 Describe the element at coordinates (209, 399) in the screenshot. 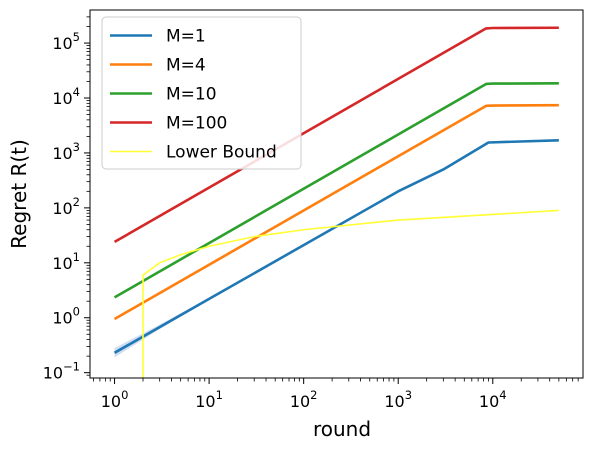

I see `x-tick-label: 10¹` at that location.